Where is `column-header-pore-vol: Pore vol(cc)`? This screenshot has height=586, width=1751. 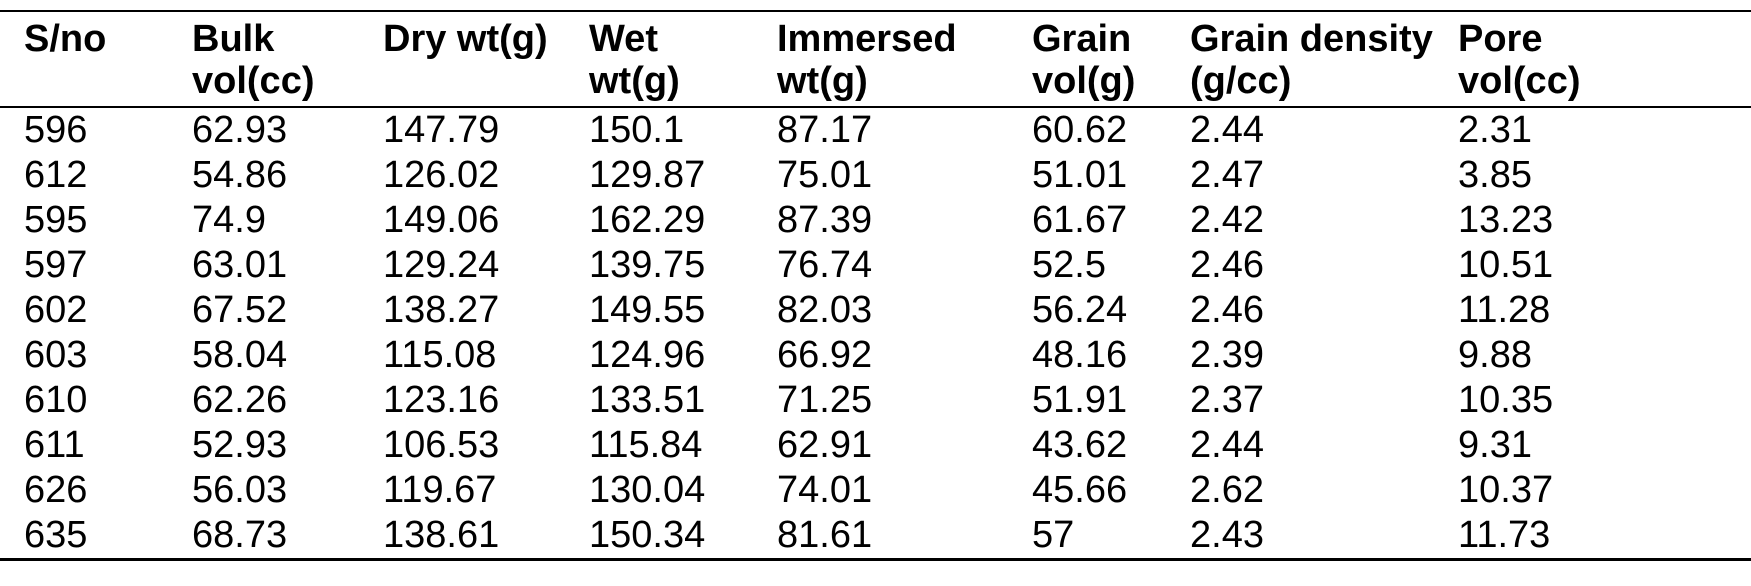 column-header-pore-vol: Pore vol(cc) is located at coordinates (1592, 59).